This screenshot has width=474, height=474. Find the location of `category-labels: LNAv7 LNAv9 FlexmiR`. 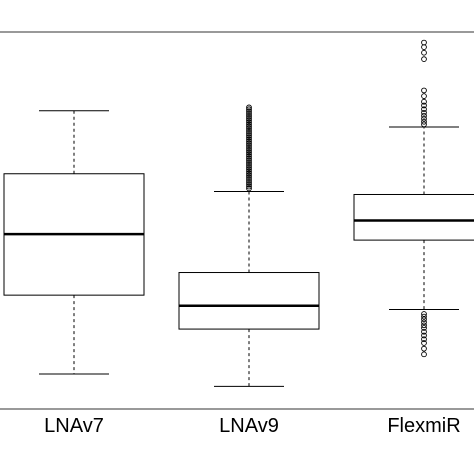

category-labels: LNAv7 LNAv9 FlexmiR is located at coordinates (252, 426).